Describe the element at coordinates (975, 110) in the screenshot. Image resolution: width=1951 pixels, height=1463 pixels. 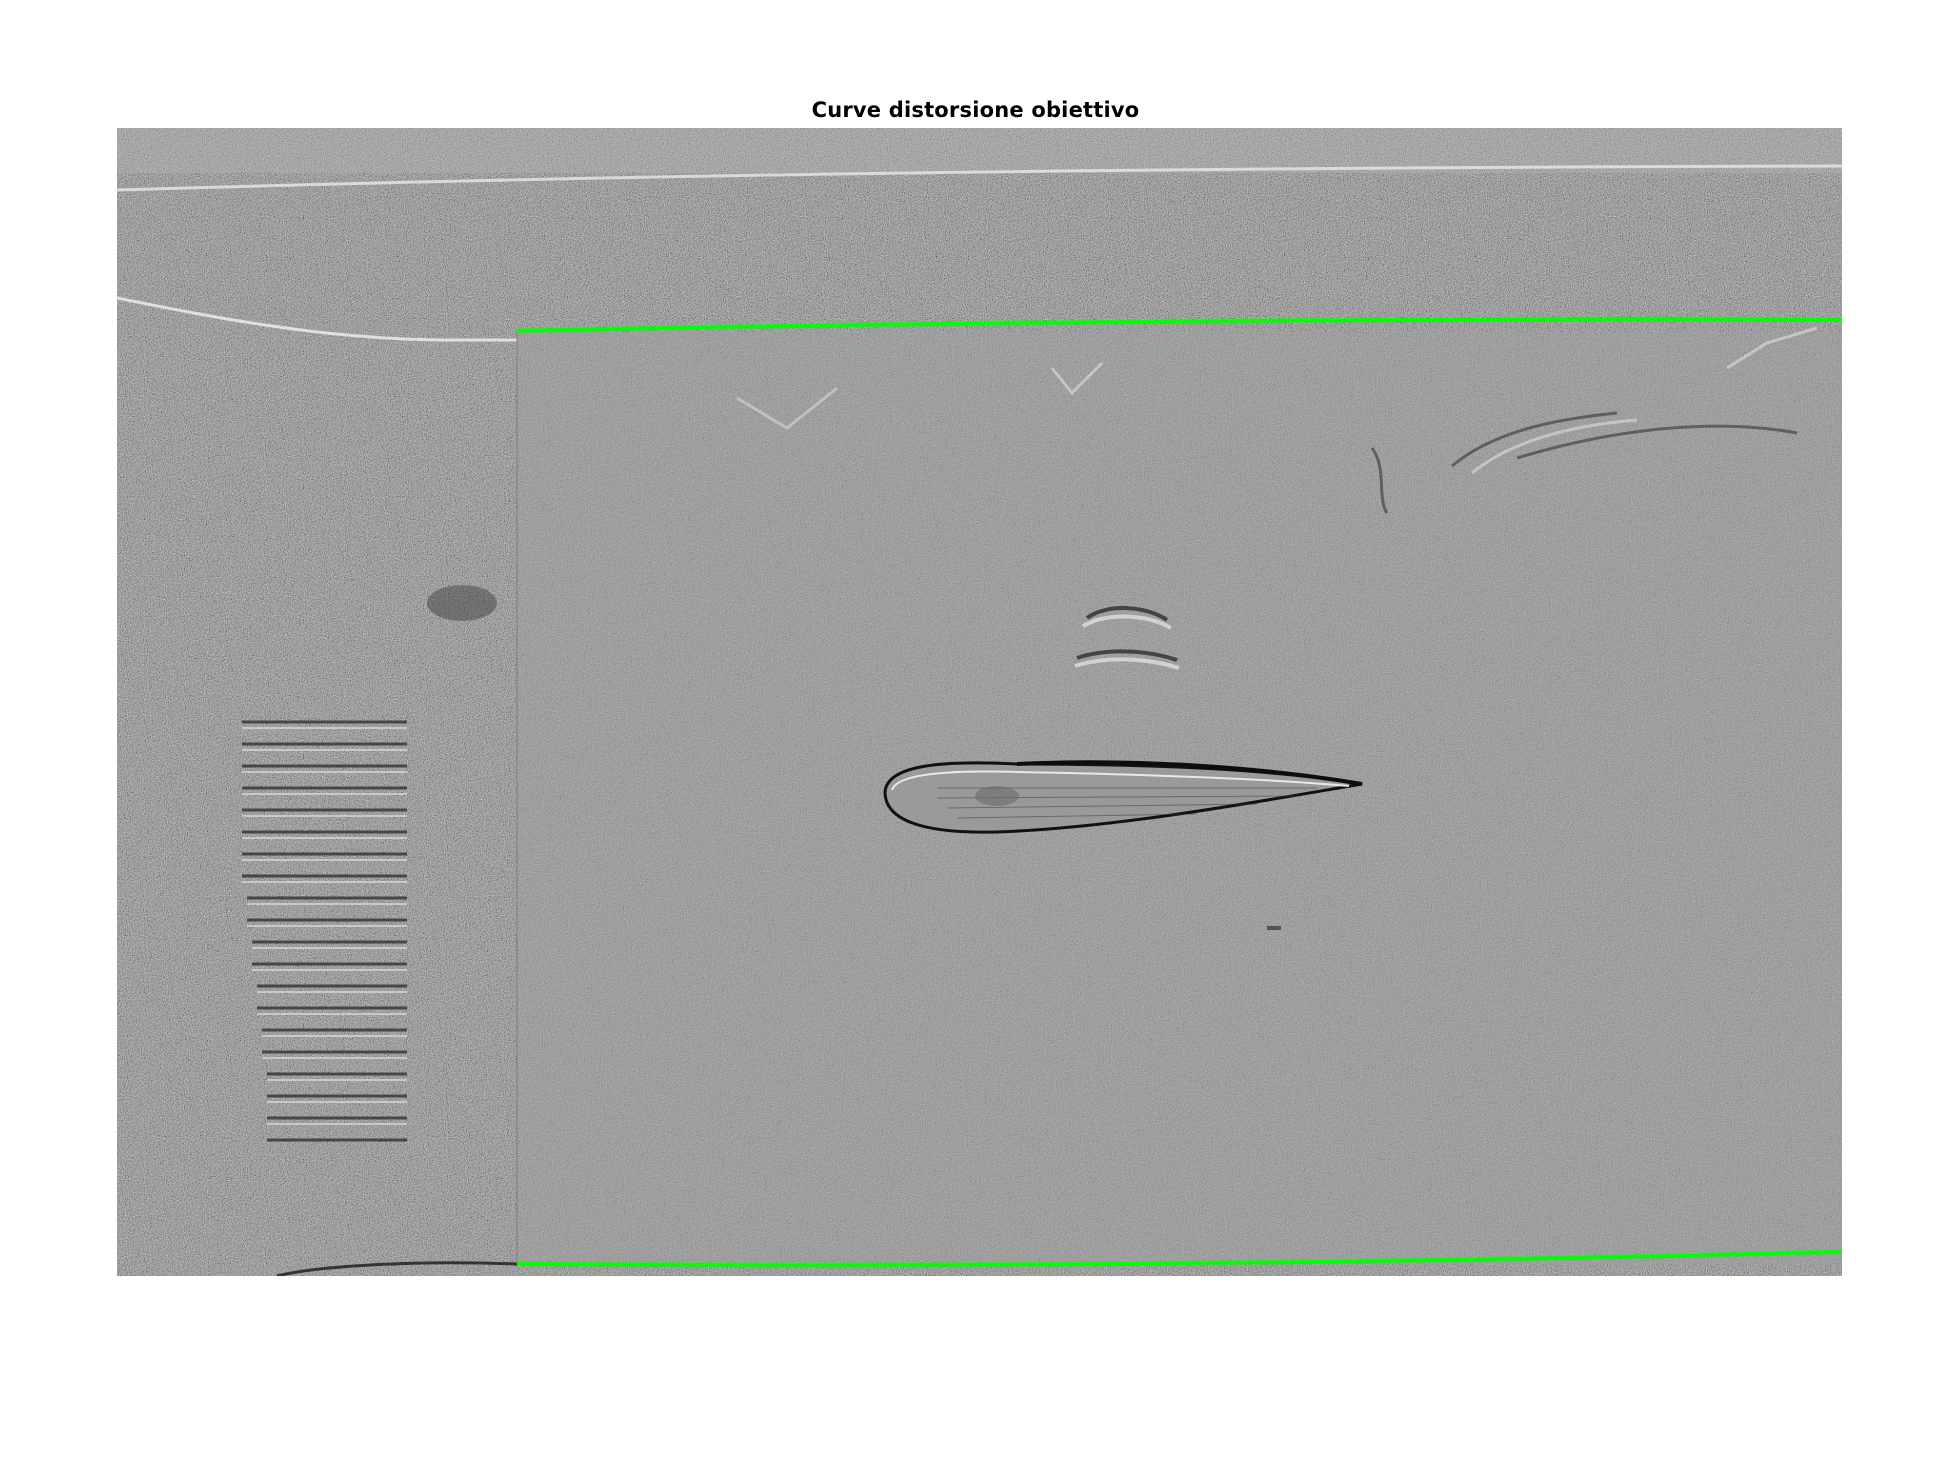
I see `figure-title: Curve distorsione obiettivo` at that location.